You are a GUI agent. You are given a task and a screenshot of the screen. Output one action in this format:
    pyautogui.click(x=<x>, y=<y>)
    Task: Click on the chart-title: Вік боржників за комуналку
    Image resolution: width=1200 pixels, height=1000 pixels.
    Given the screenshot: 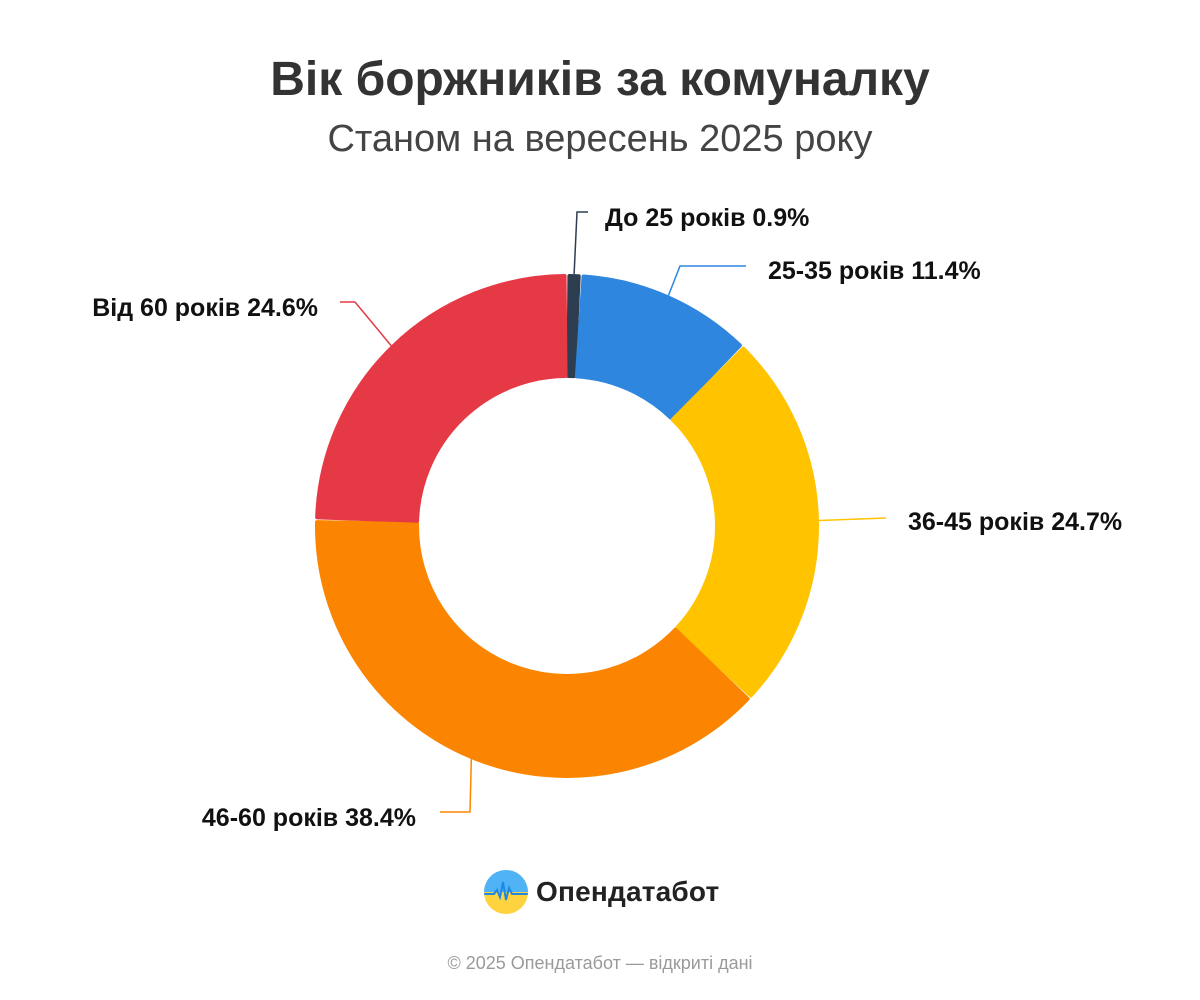 What is the action you would take?
    pyautogui.click(x=600, y=79)
    